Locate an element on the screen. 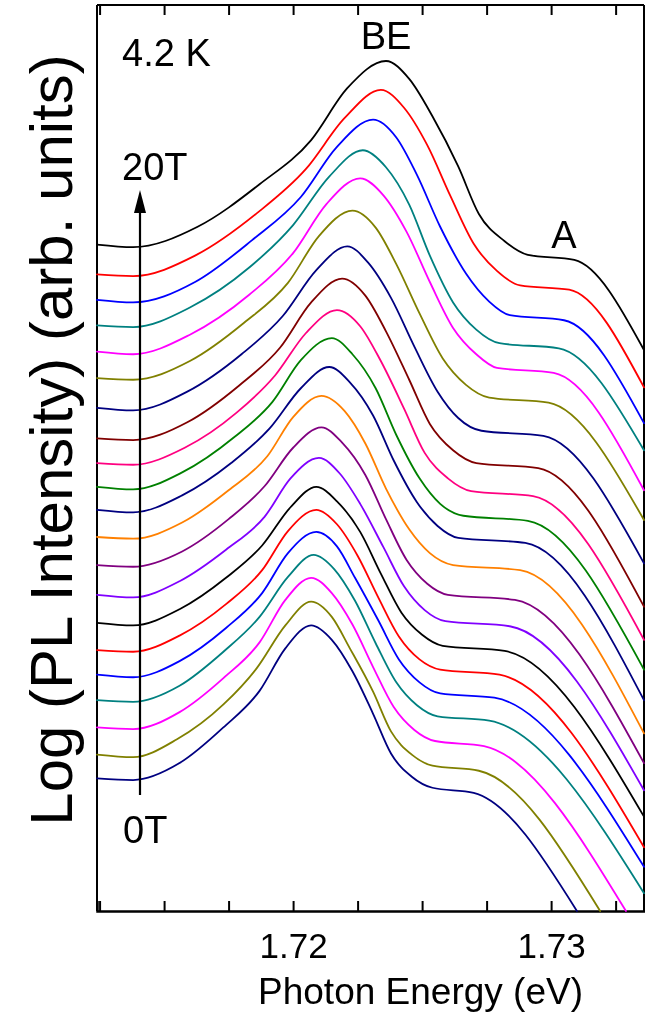 This screenshot has height=1016, width=645. x-tick-label: 1.72 is located at coordinates (293, 945).